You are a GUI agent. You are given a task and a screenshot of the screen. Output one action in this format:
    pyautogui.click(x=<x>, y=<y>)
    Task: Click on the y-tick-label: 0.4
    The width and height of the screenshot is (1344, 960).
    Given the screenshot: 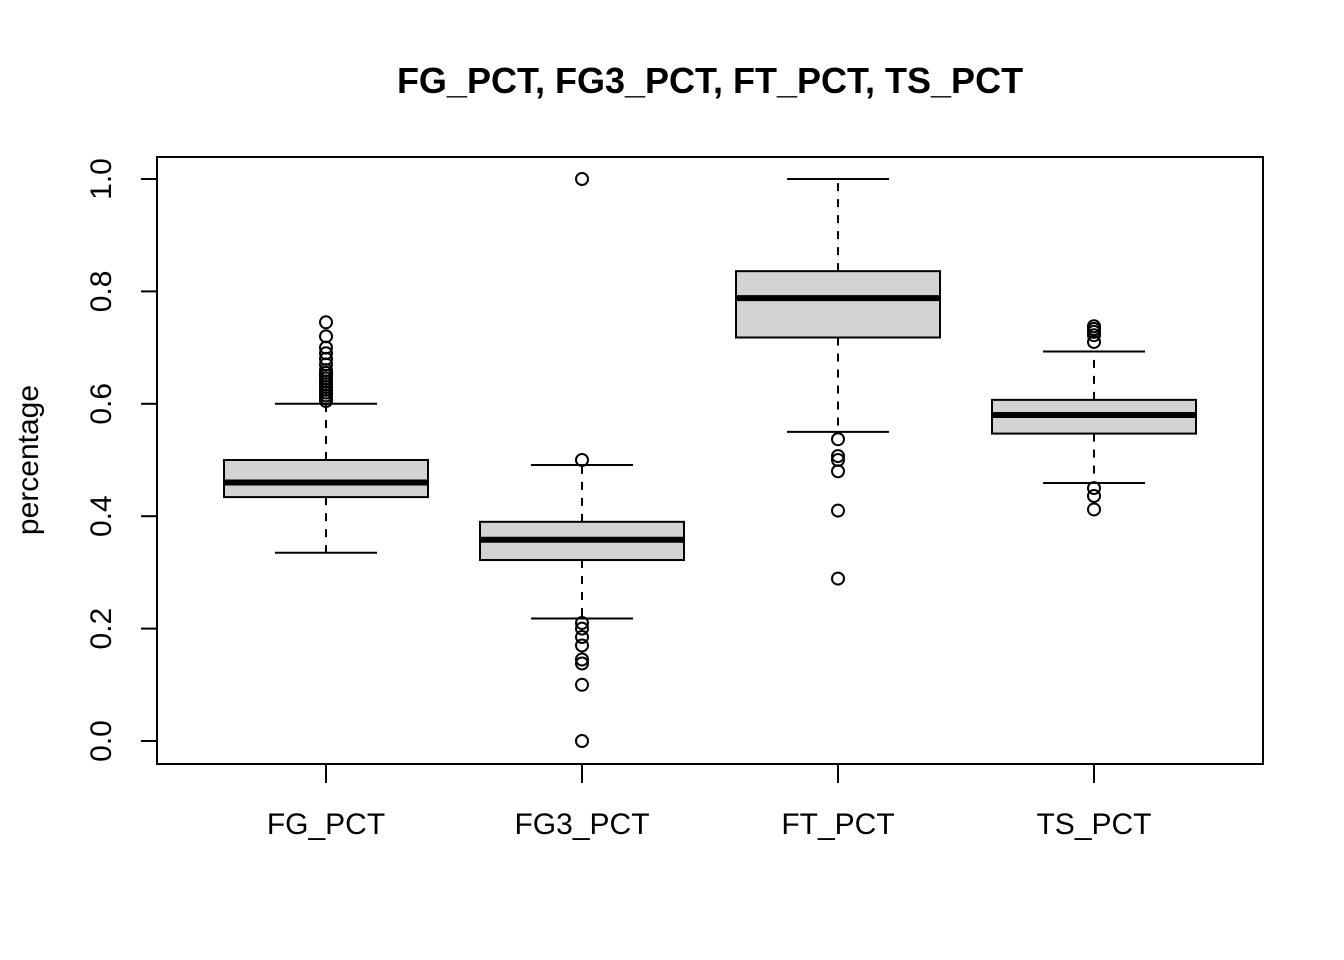 What is the action you would take?
    pyautogui.click(x=101, y=516)
    